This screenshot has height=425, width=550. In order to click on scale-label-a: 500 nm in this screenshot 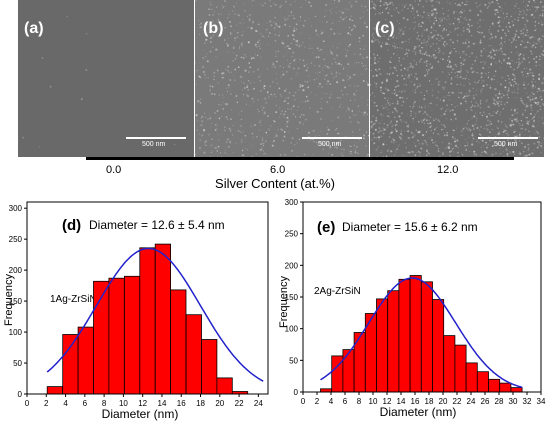, I will do `click(154, 144)`.